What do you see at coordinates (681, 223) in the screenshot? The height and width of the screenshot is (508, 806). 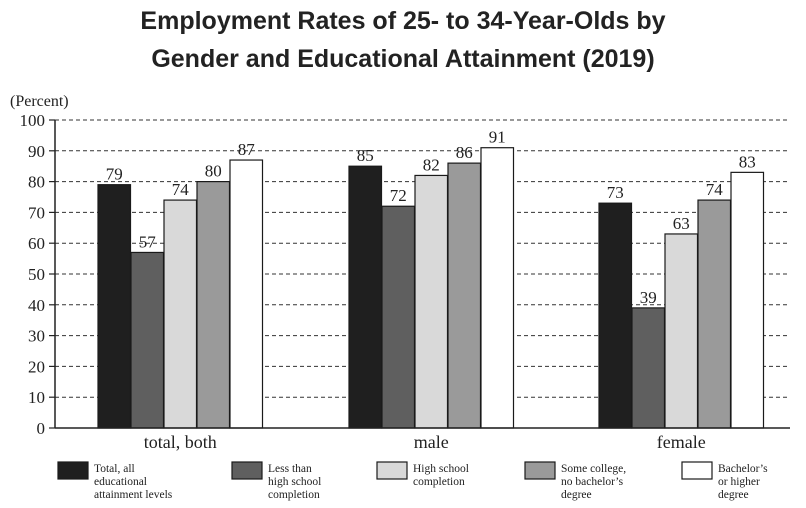 I see `bar-value-label: 63` at bounding box center [681, 223].